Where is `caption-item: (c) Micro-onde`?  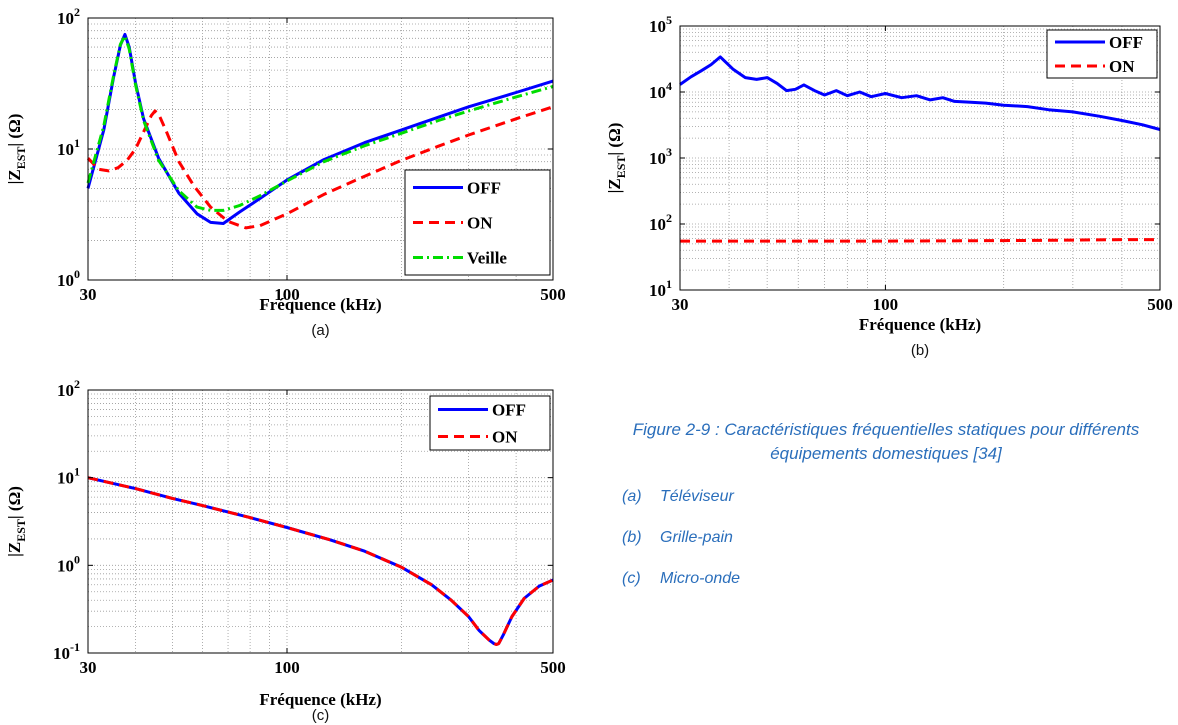
caption-item: (c) Micro-onde is located at coordinates (886, 579).